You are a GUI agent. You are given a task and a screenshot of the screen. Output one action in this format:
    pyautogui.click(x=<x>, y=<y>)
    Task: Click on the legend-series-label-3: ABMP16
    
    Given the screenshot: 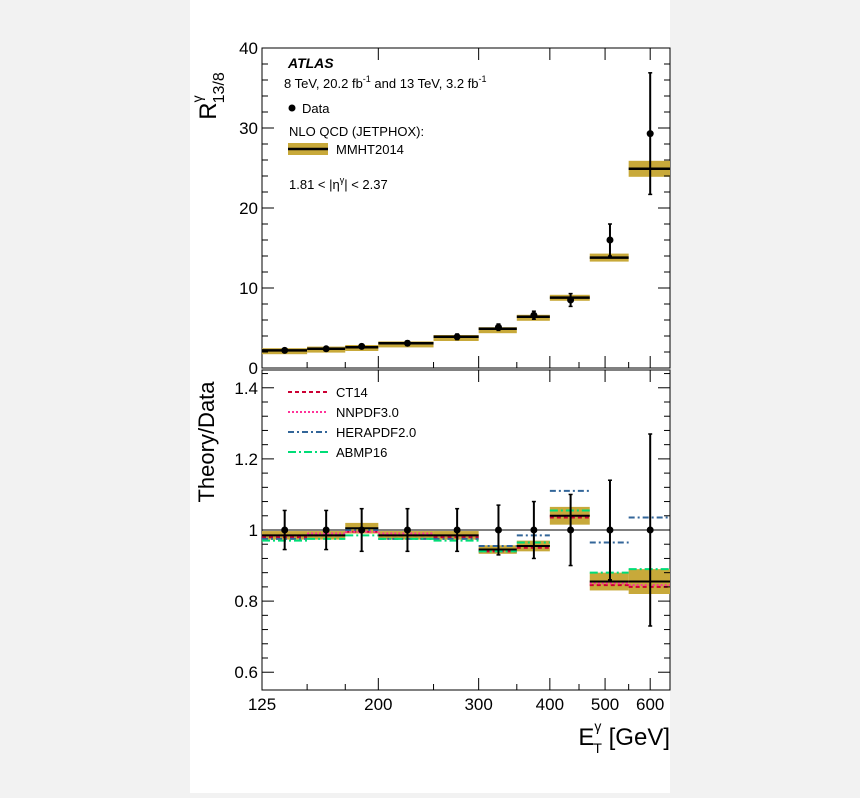 What is the action you would take?
    pyautogui.click(x=361, y=452)
    